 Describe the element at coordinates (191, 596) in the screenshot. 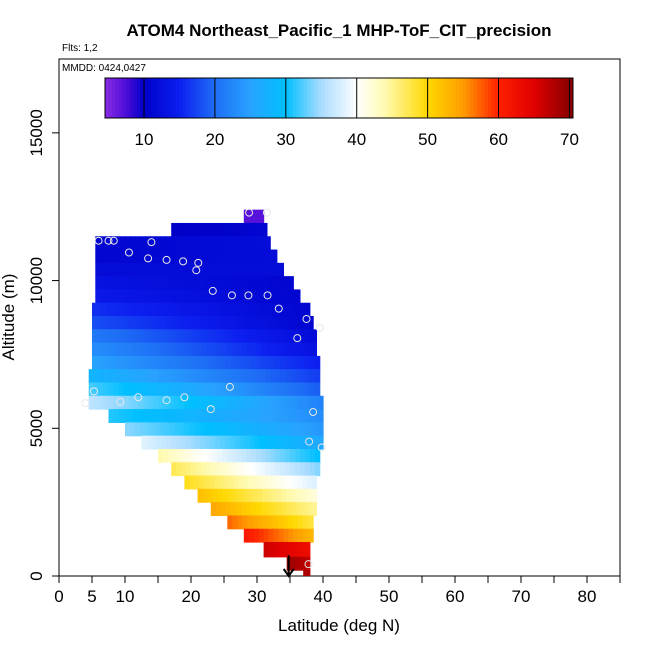

I see `x-tick-label: 20` at that location.